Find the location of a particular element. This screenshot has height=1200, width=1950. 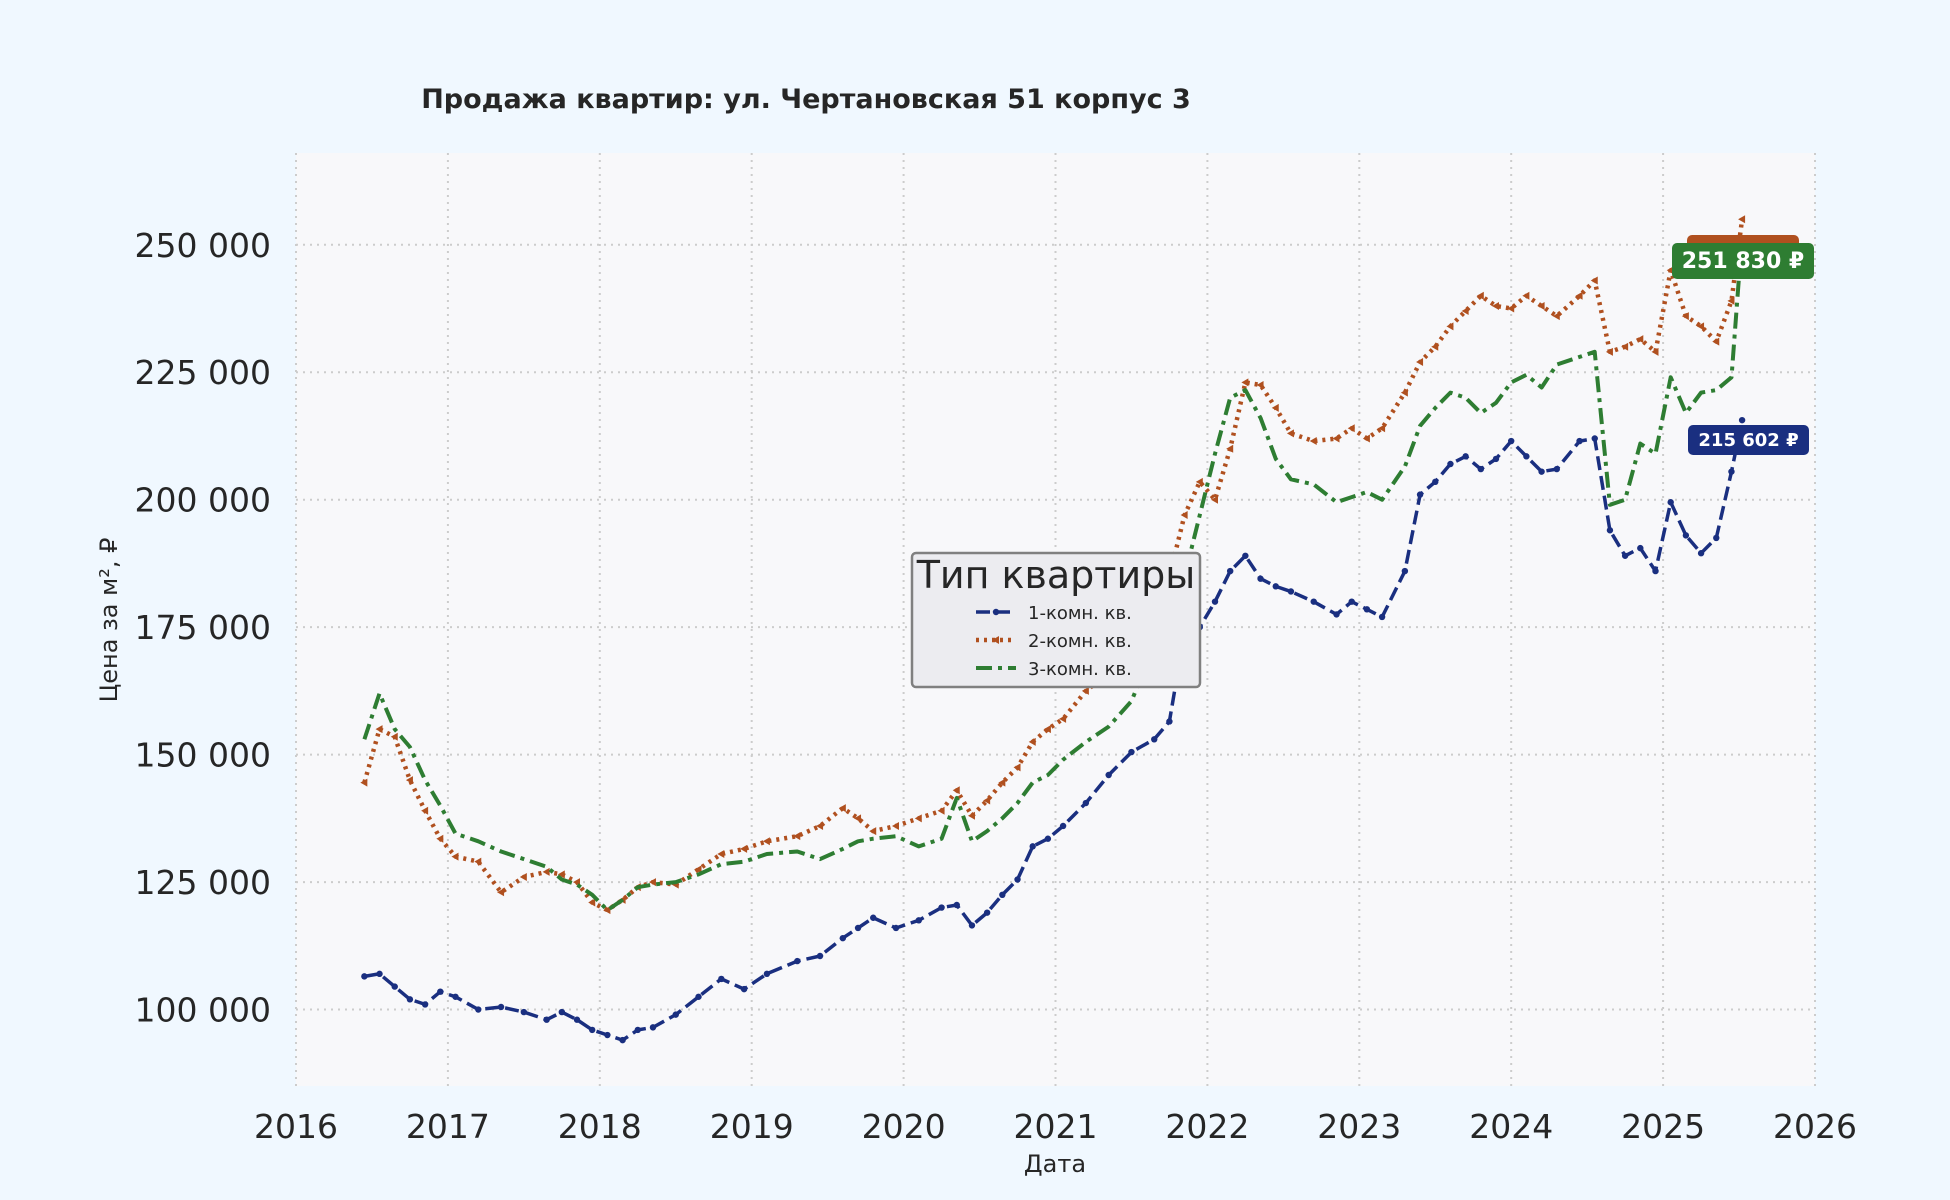

legend-box is located at coordinates (1056, 620).